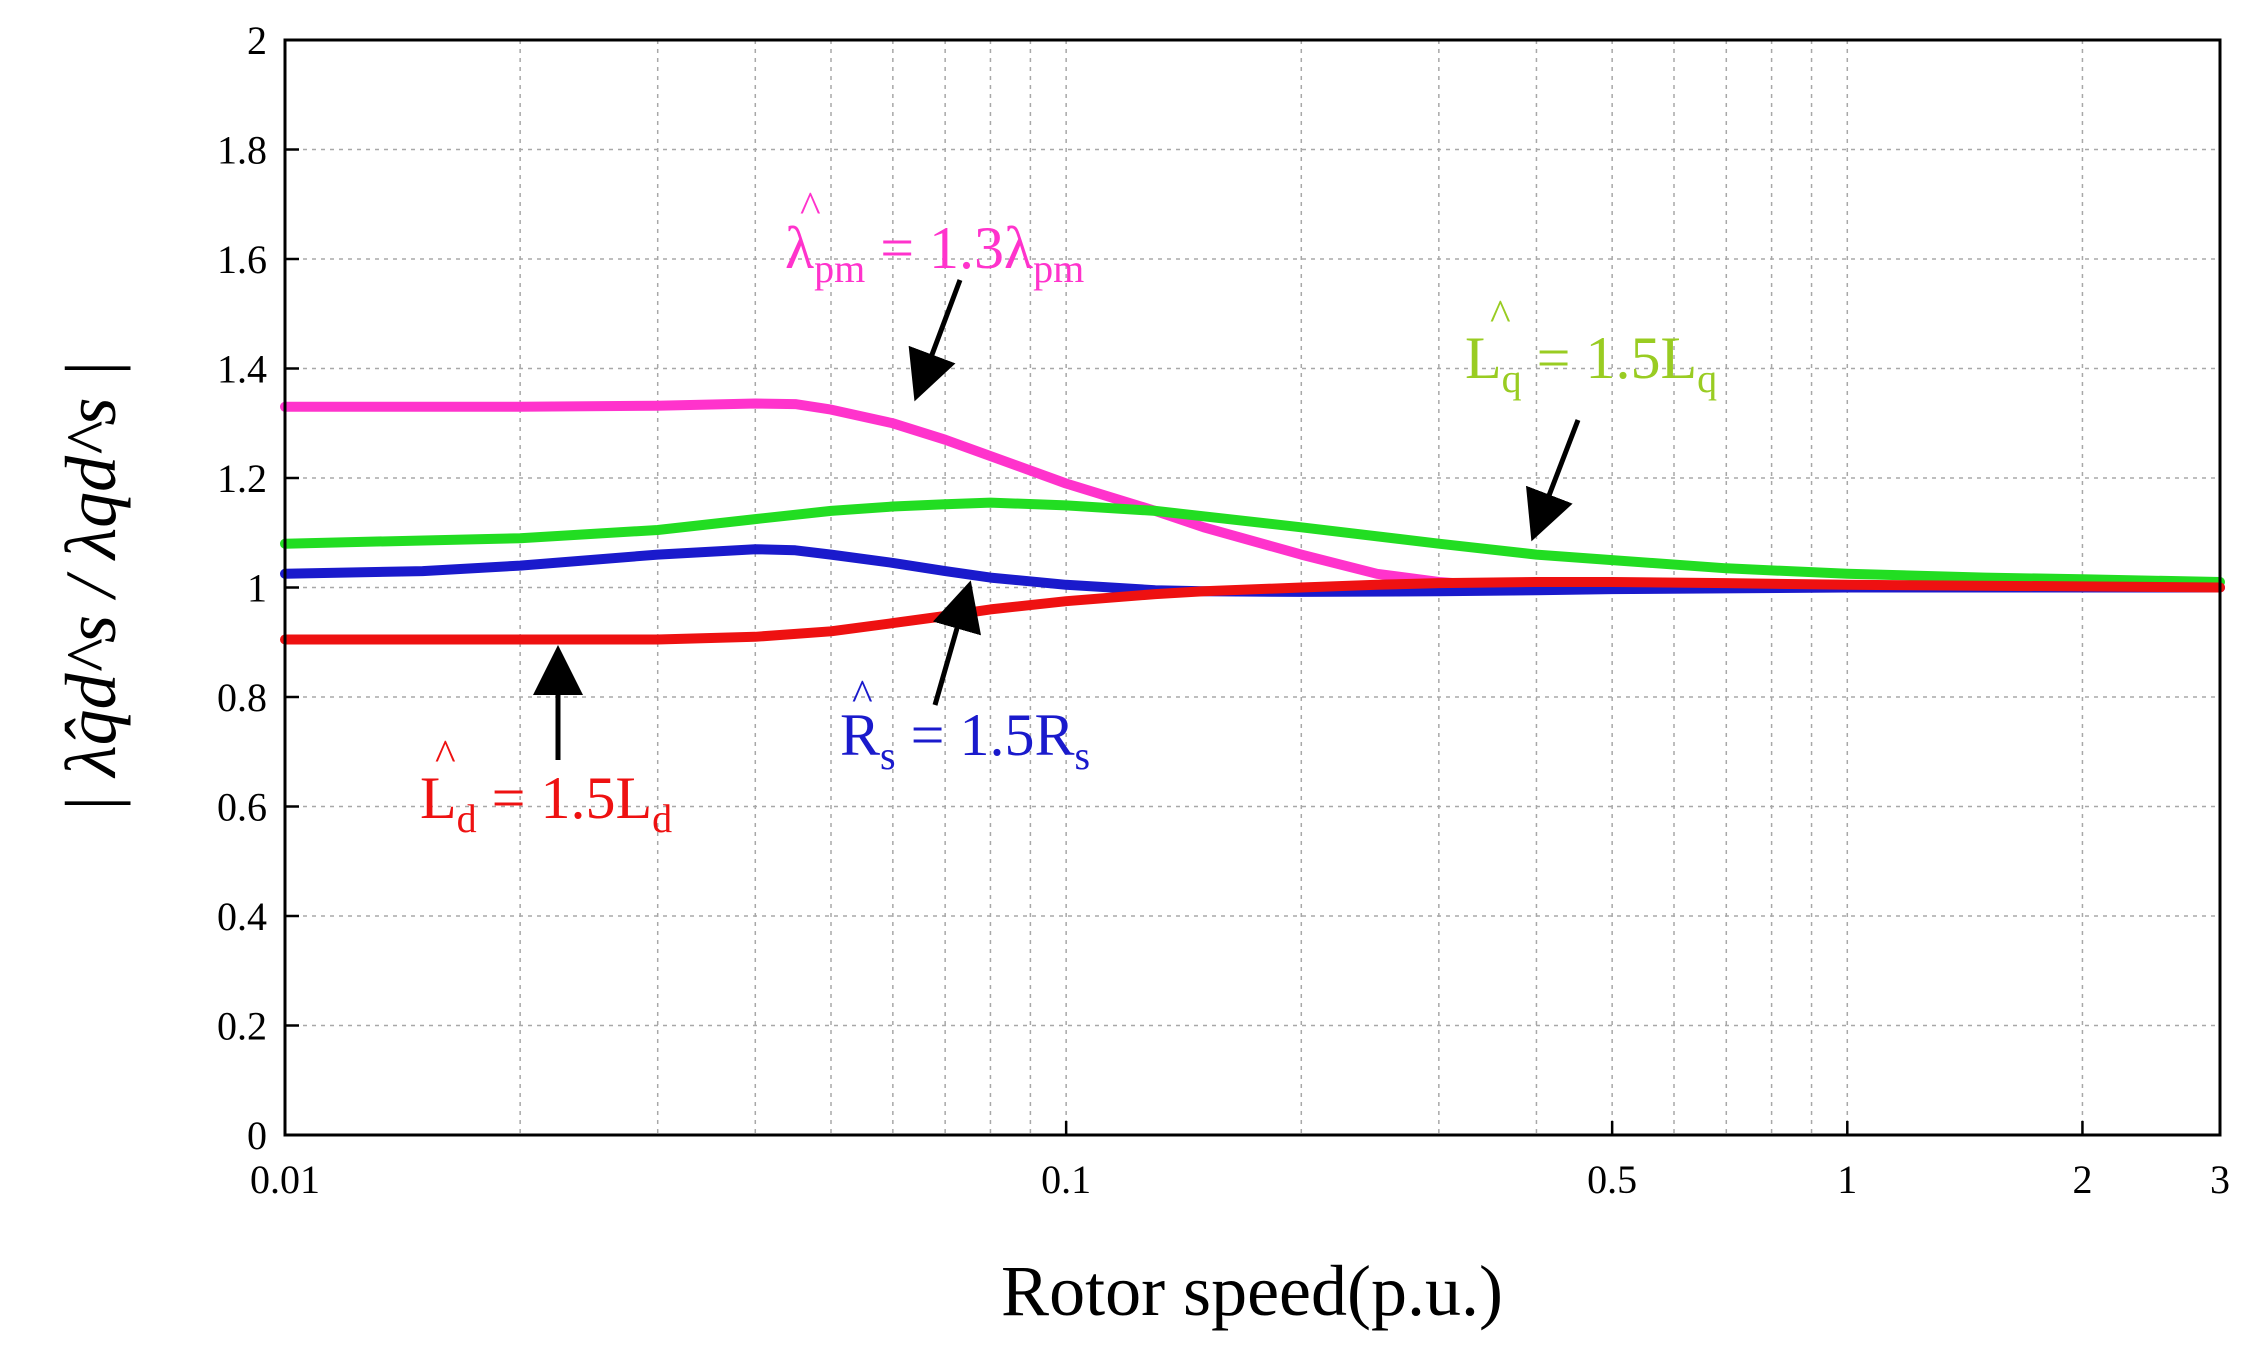 This screenshot has height=1361, width=2245. What do you see at coordinates (242, 1026) in the screenshot?
I see `y-tick-label: 0.2` at bounding box center [242, 1026].